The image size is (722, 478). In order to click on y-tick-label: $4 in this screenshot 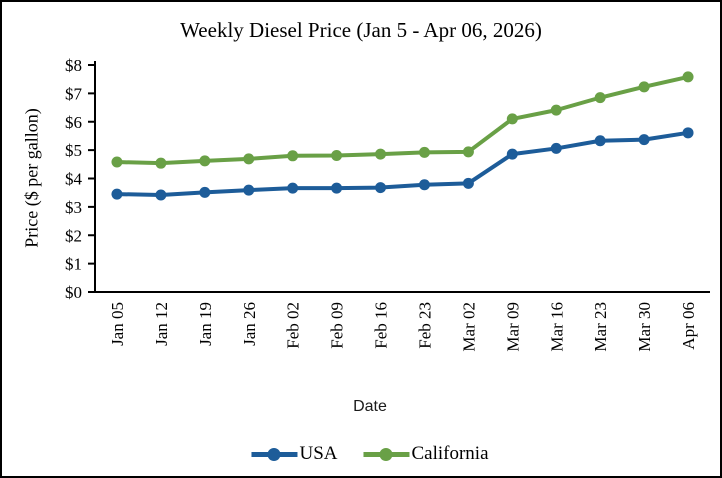, I will do `click(74, 179)`.